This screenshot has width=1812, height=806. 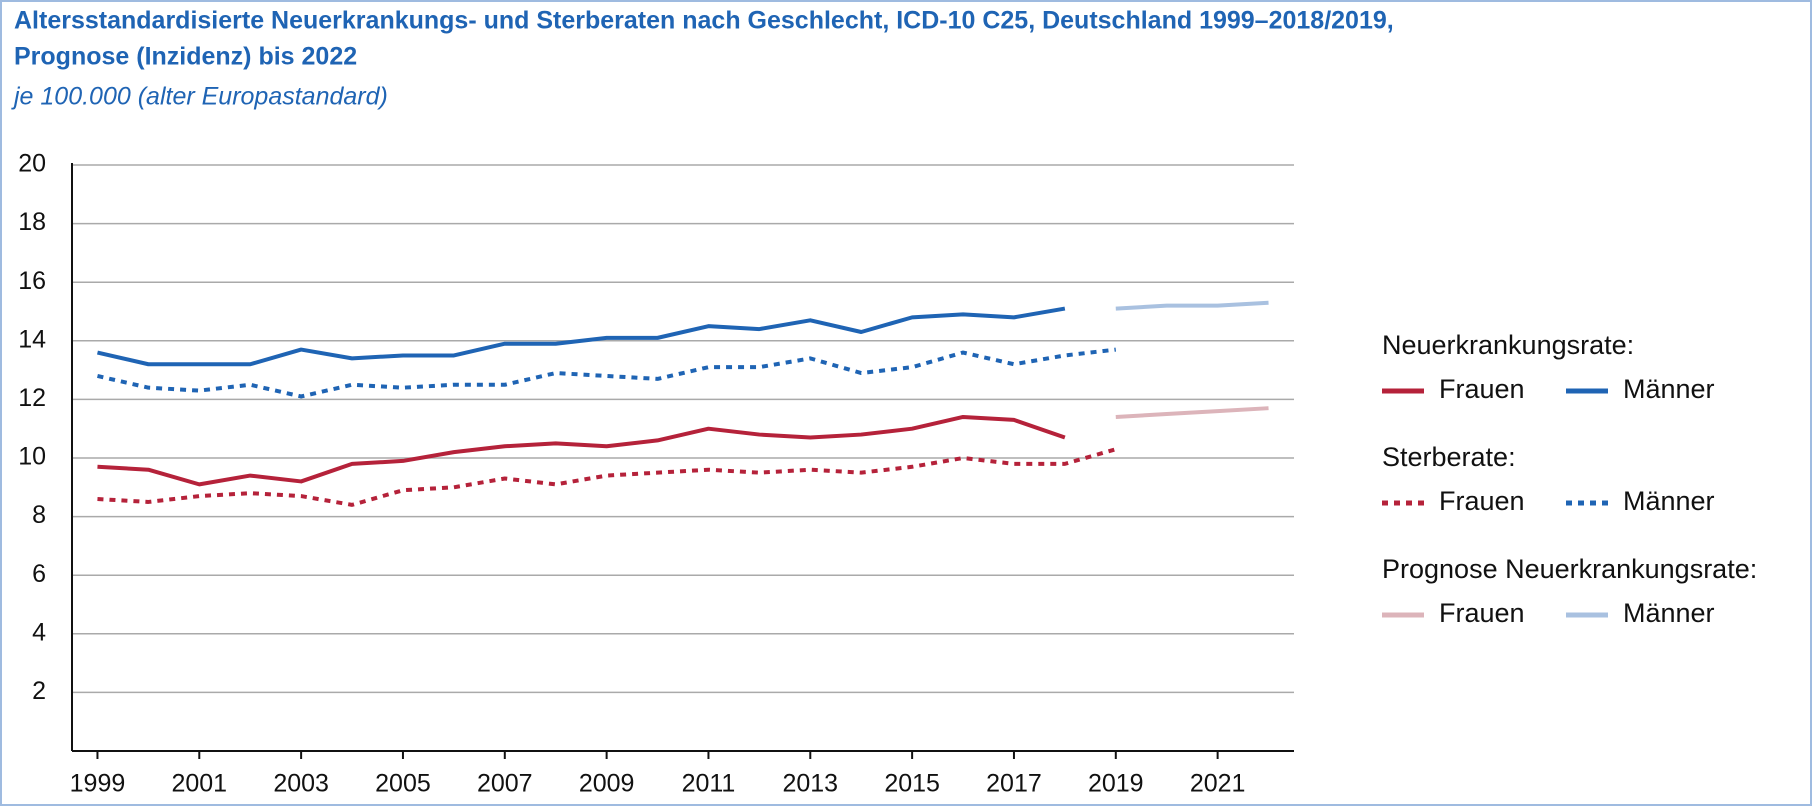 What do you see at coordinates (1449, 457) in the screenshot?
I see `legend-heading: Sterberate:` at bounding box center [1449, 457].